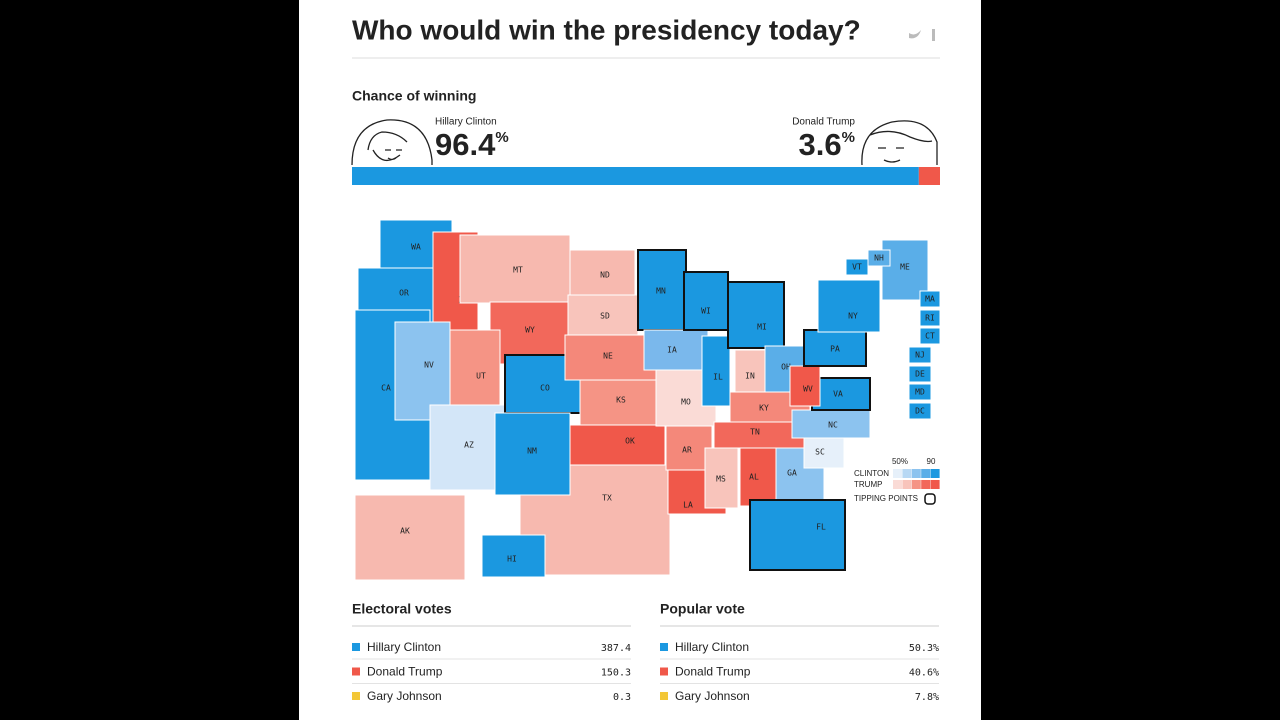 The width and height of the screenshot is (1280, 720). Describe the element at coordinates (808, 389) in the screenshot. I see `state-label: WV` at that location.